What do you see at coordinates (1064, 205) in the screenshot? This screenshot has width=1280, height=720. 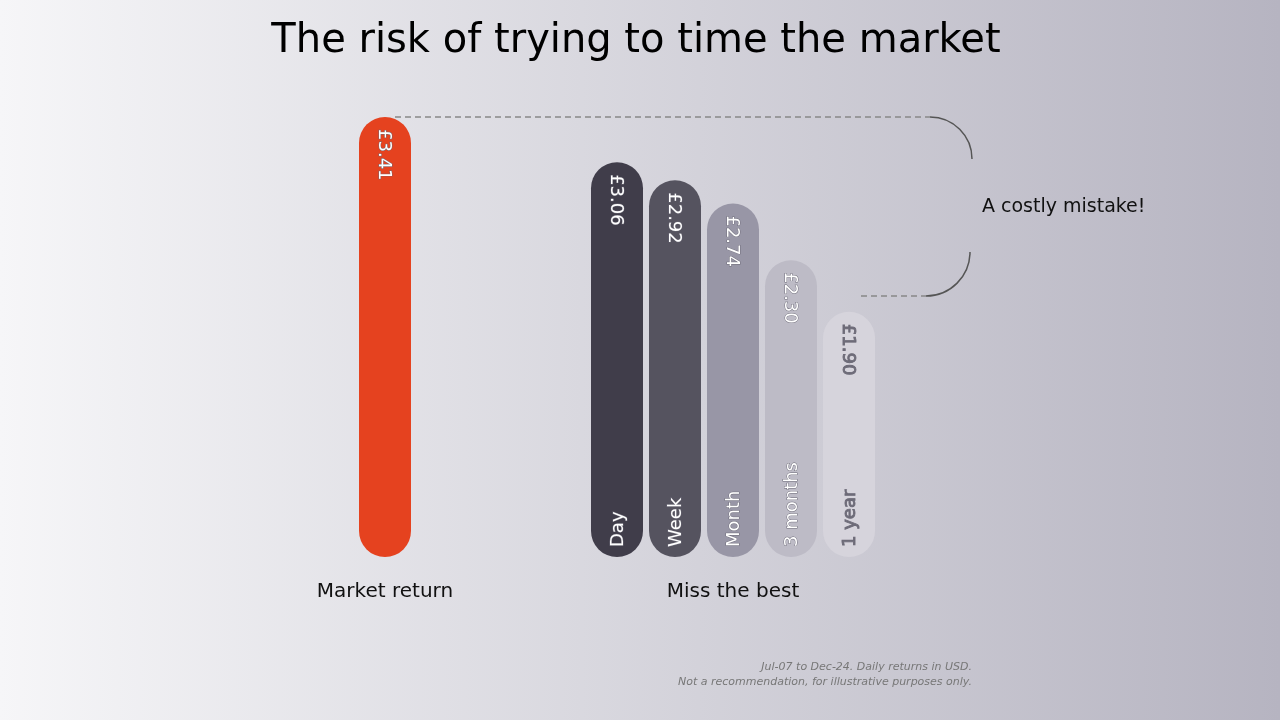 I see `text: A costly mistake!` at bounding box center [1064, 205].